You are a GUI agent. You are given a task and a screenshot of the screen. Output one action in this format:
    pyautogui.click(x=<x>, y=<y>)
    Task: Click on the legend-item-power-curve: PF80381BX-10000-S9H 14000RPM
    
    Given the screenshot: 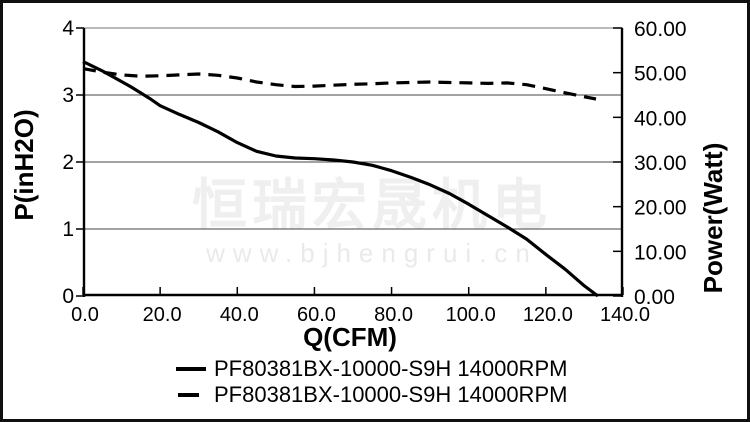 What is the action you would take?
    pyautogui.click(x=371, y=395)
    